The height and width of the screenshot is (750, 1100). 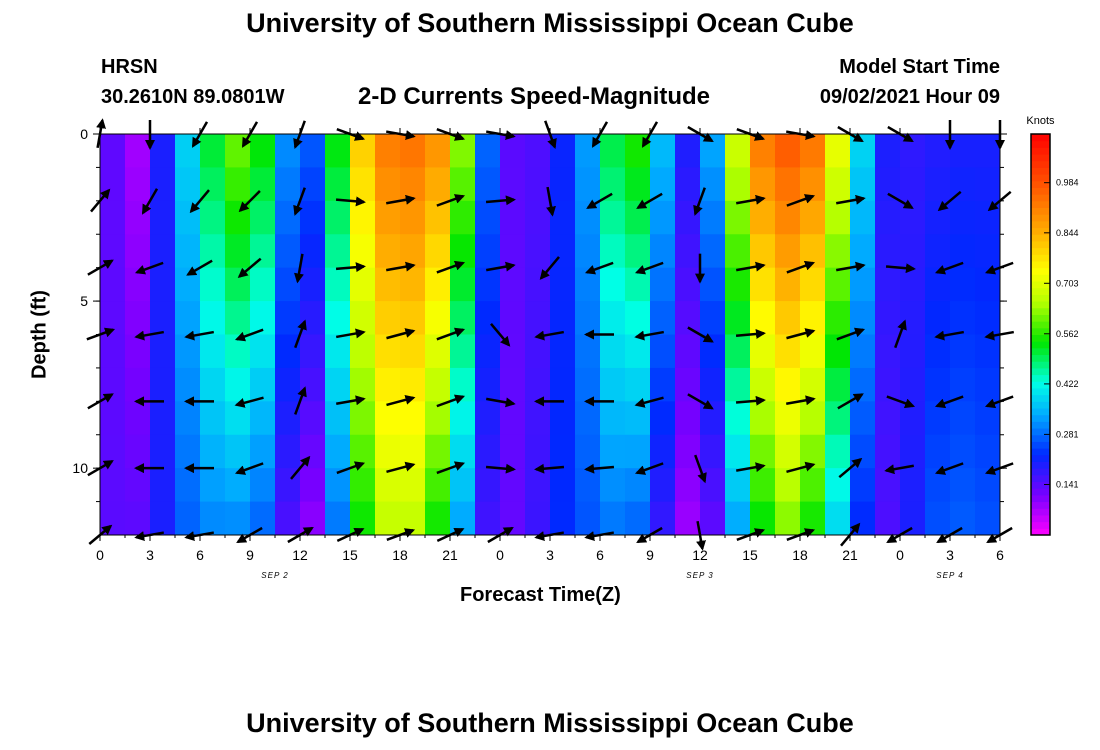 What do you see at coordinates (1000, 555) in the screenshot?
I see `x-tick-label: 6` at bounding box center [1000, 555].